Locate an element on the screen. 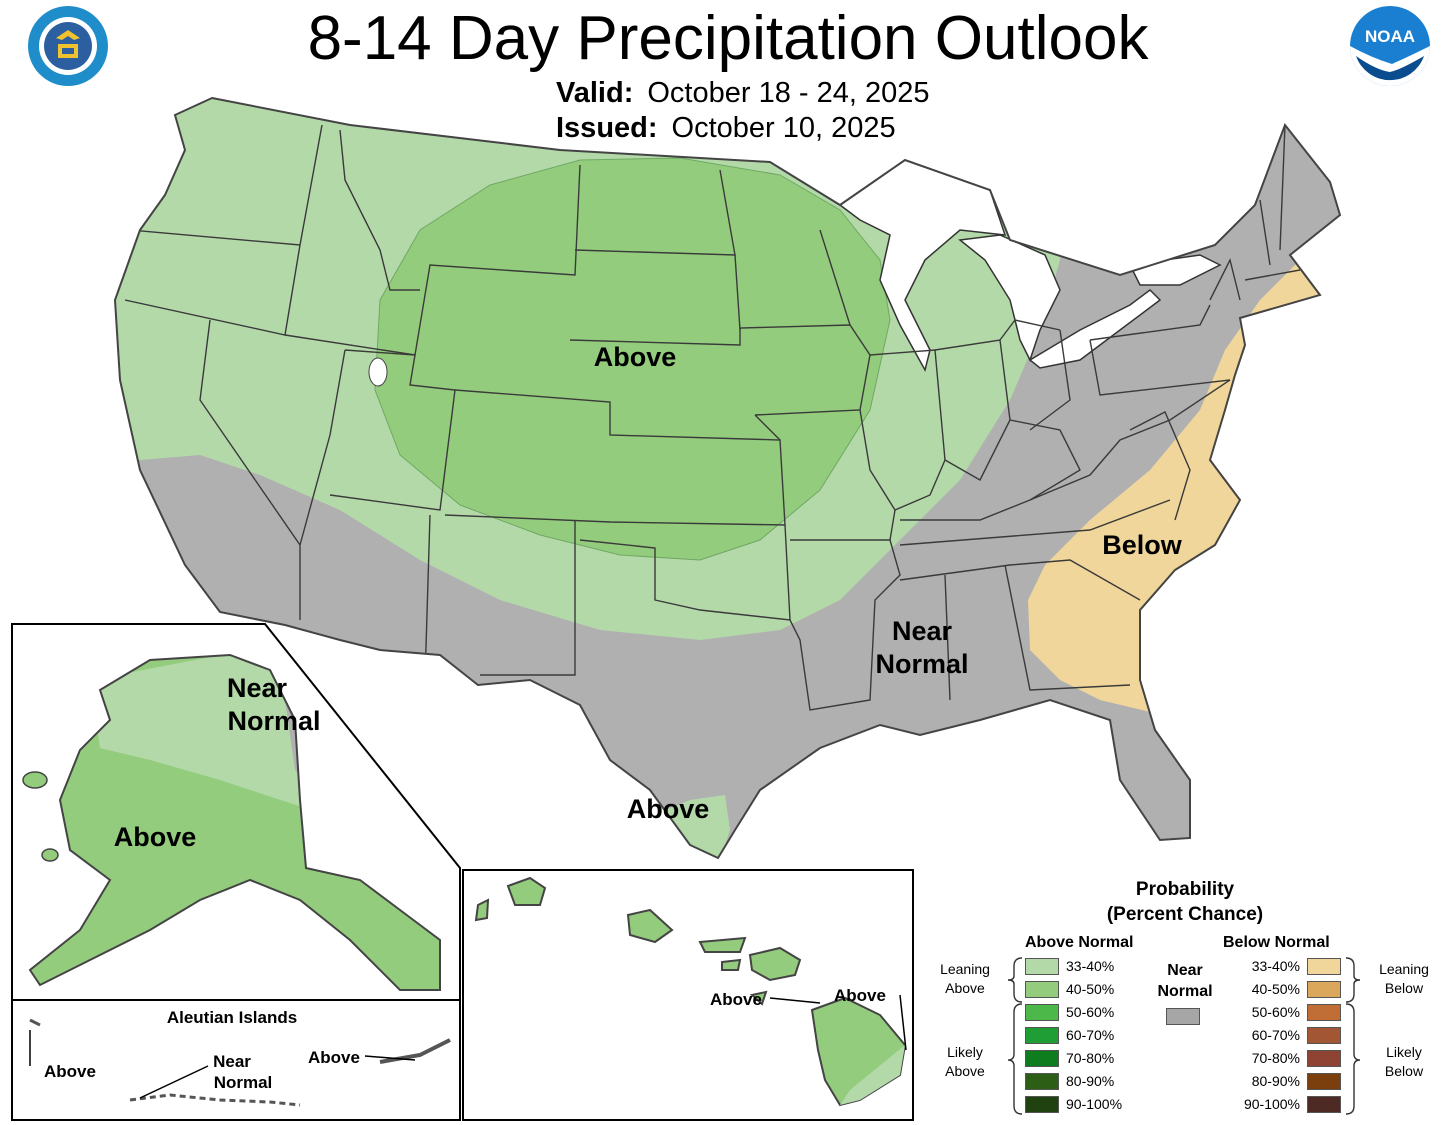 This screenshot has width=1456, height=1125. noaa-logo-icon: NOAA is located at coordinates (1390, 46).